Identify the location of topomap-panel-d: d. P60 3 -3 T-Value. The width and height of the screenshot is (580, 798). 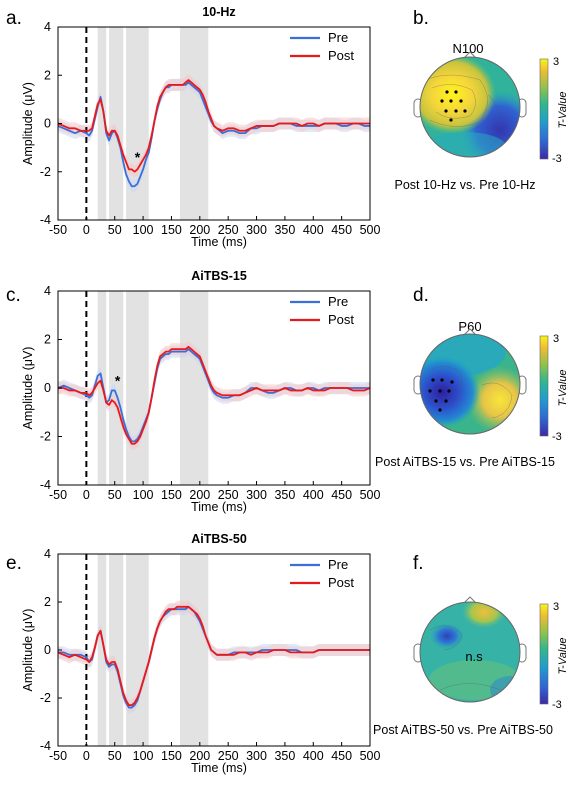
(472, 377).